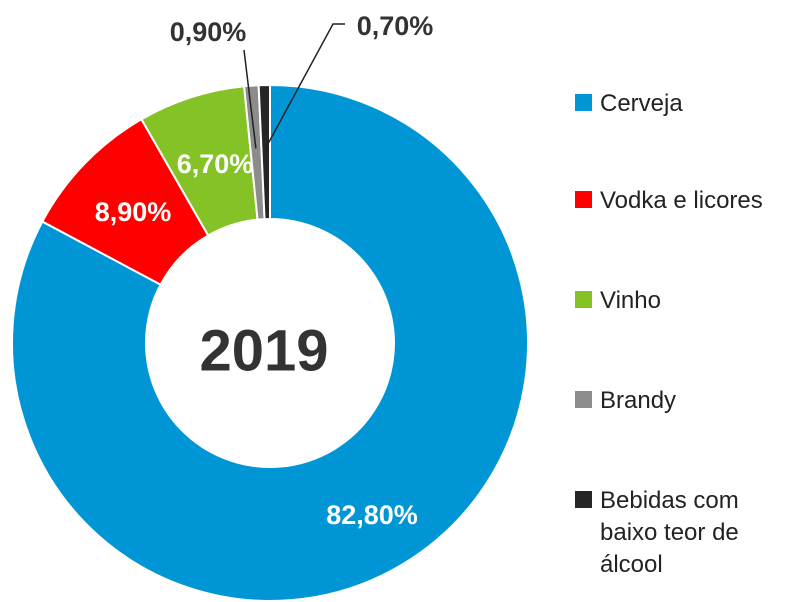  What do you see at coordinates (372, 515) in the screenshot?
I see `data-label: 82,80%` at bounding box center [372, 515].